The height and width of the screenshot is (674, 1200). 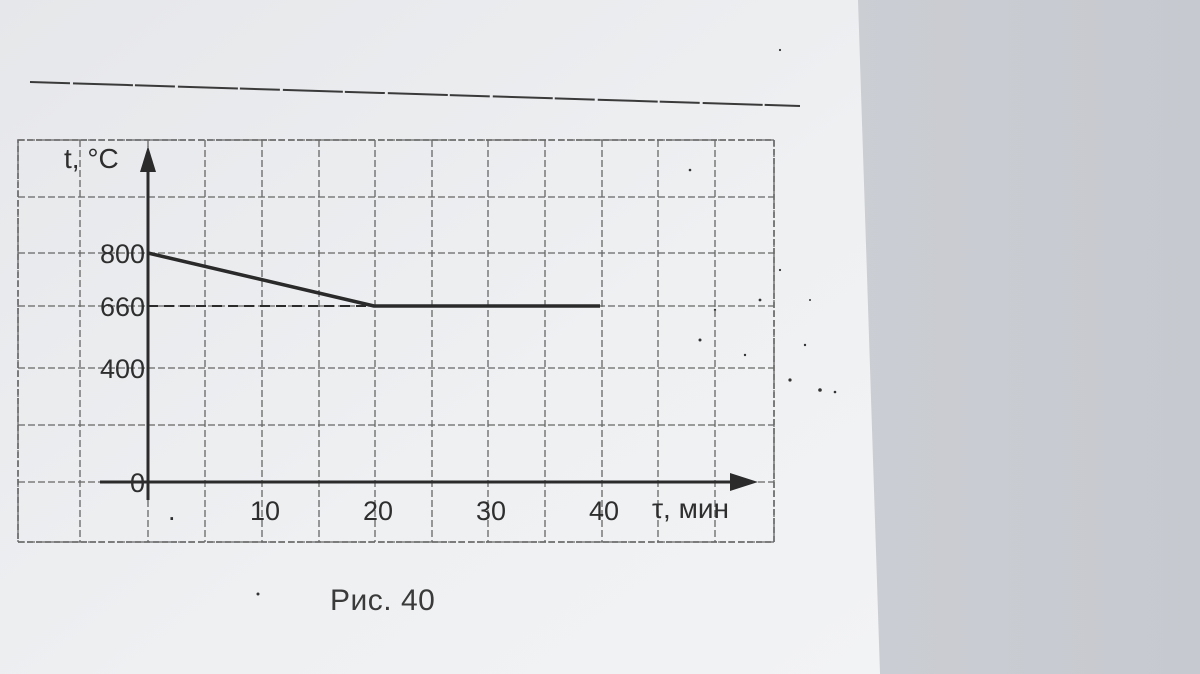 I want to click on y-tick-label: 400, so click(x=122, y=369).